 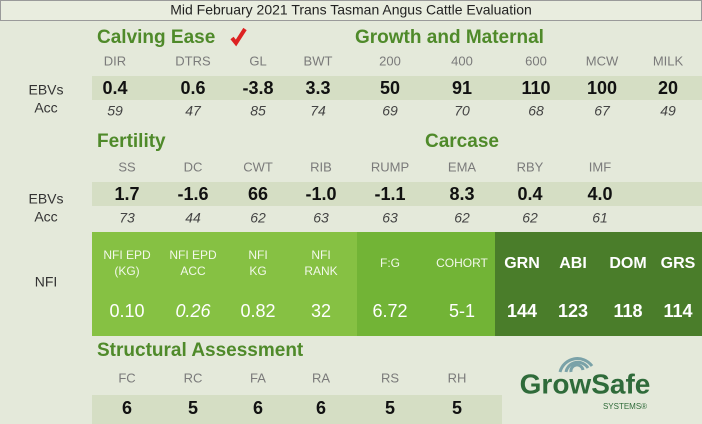 What do you see at coordinates (320, 271) in the screenshot?
I see `nfi-header: RANK` at bounding box center [320, 271].